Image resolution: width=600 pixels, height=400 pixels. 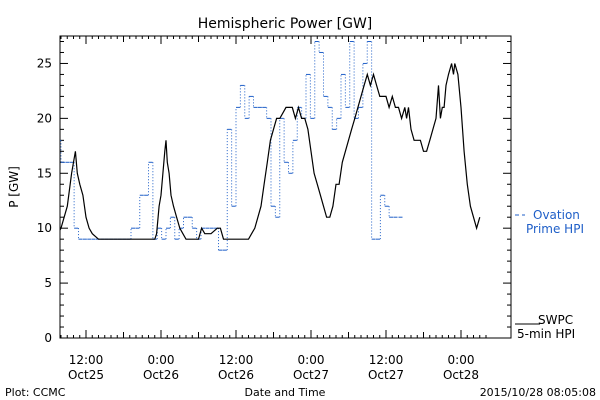 What do you see at coordinates (546, 334) in the screenshot?
I see `legend-swpc-line2: 5-min HPI` at bounding box center [546, 334].